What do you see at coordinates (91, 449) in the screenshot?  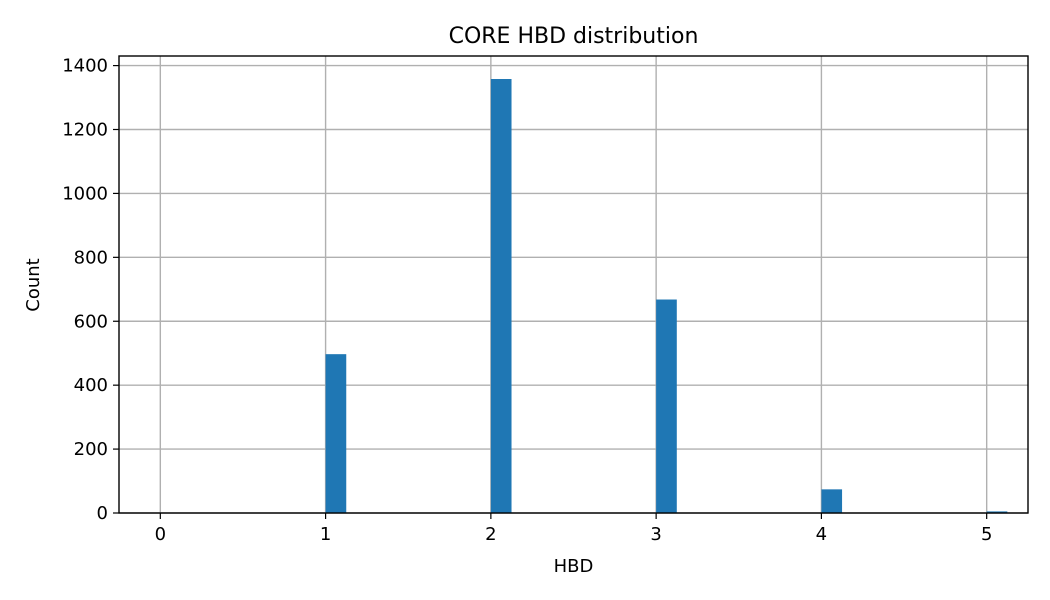 I see `y-tick-label: 200` at bounding box center [91, 449].